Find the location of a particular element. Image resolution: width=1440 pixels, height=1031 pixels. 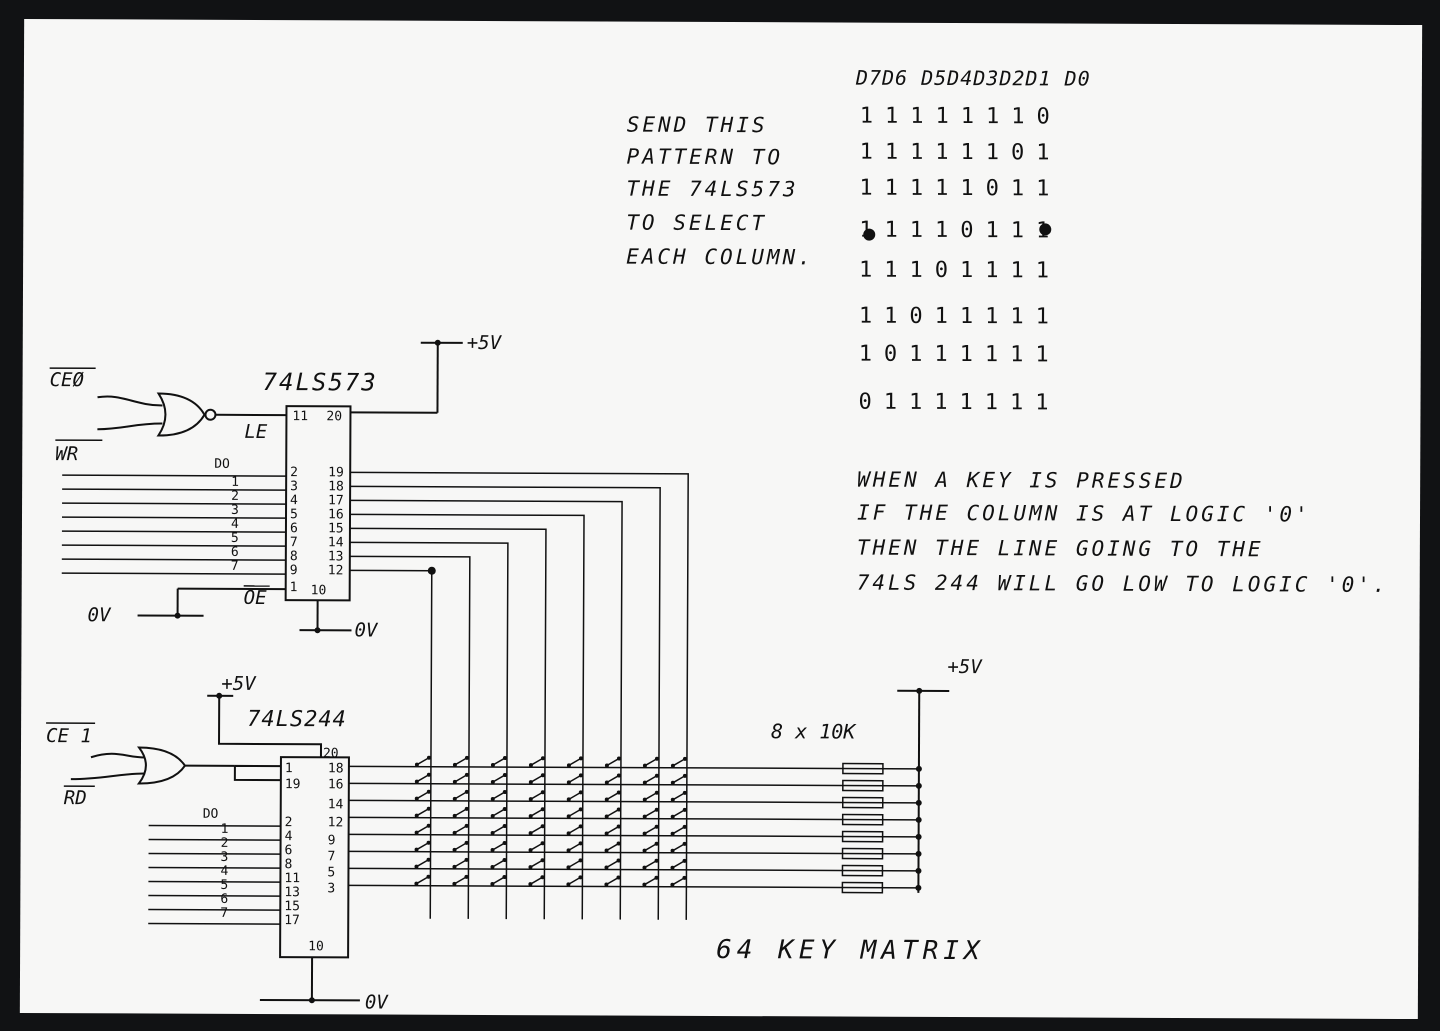

bit-label: 2 is located at coordinates (235, 496).